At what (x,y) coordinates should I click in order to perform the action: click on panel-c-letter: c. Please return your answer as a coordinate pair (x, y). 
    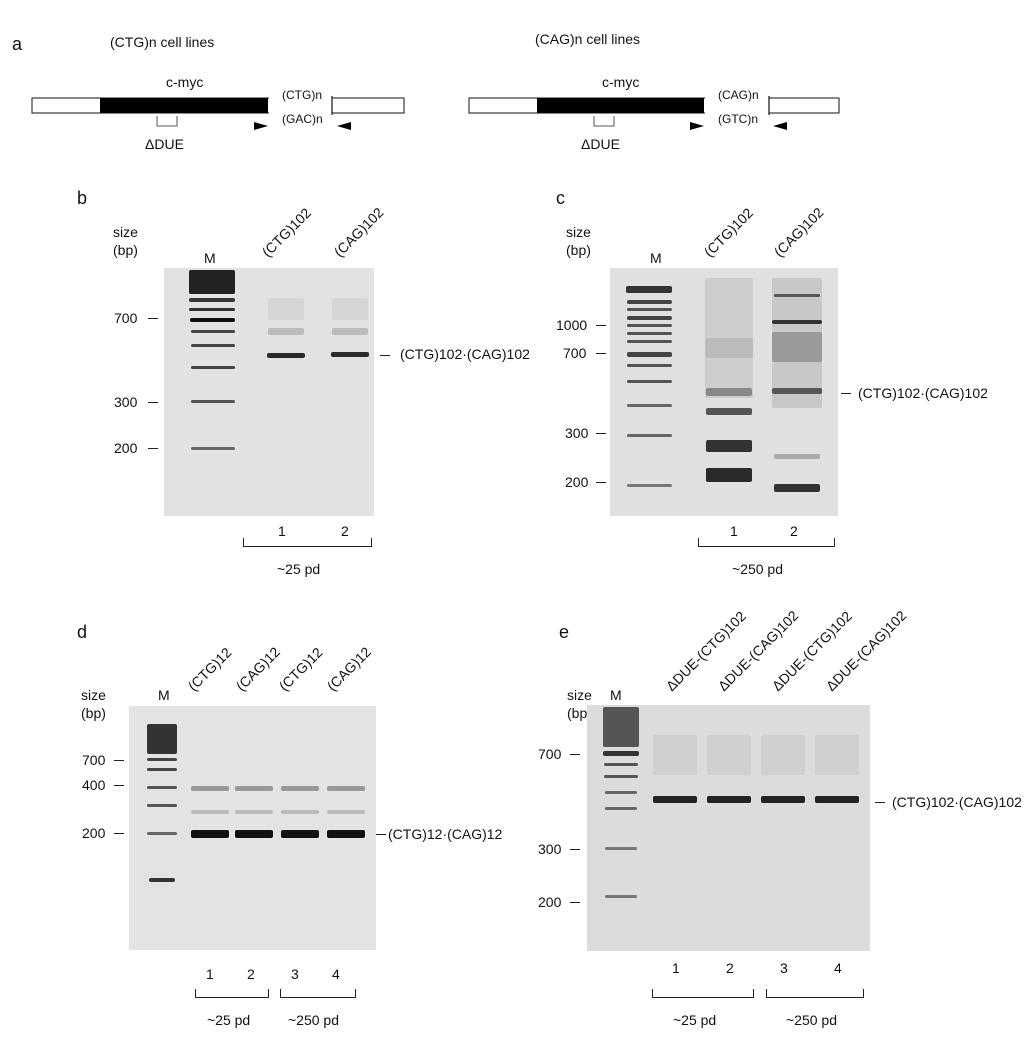
    Looking at the image, I should click on (560, 198).